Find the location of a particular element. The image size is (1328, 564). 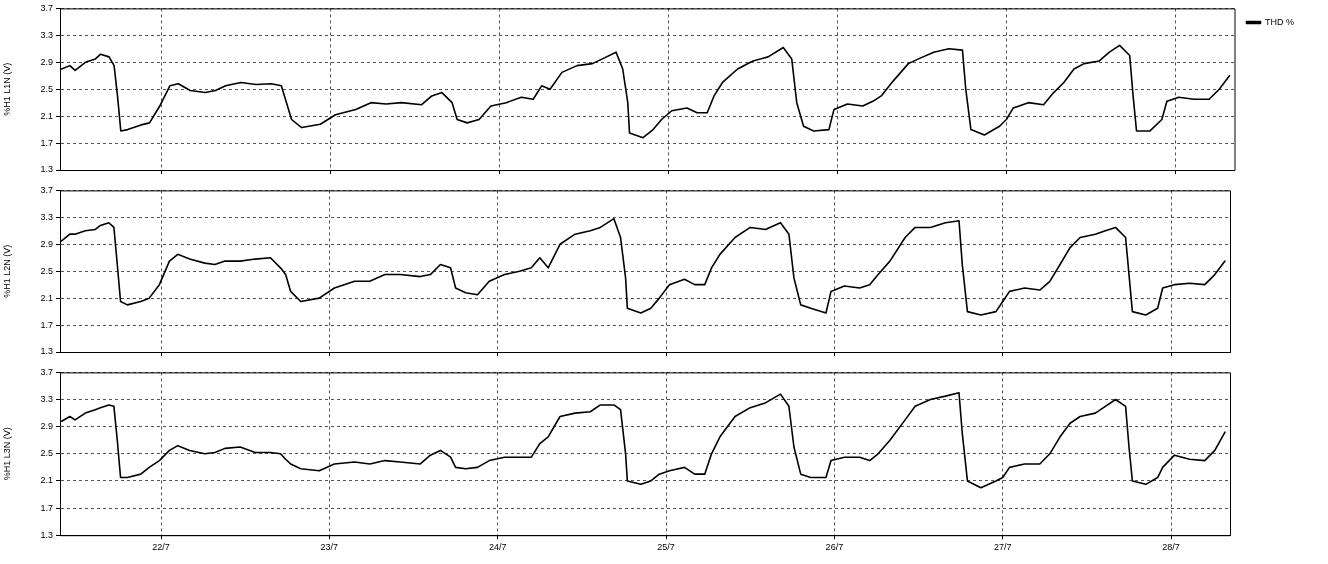

x-tick-label: 28/7 is located at coordinates (1171, 547).